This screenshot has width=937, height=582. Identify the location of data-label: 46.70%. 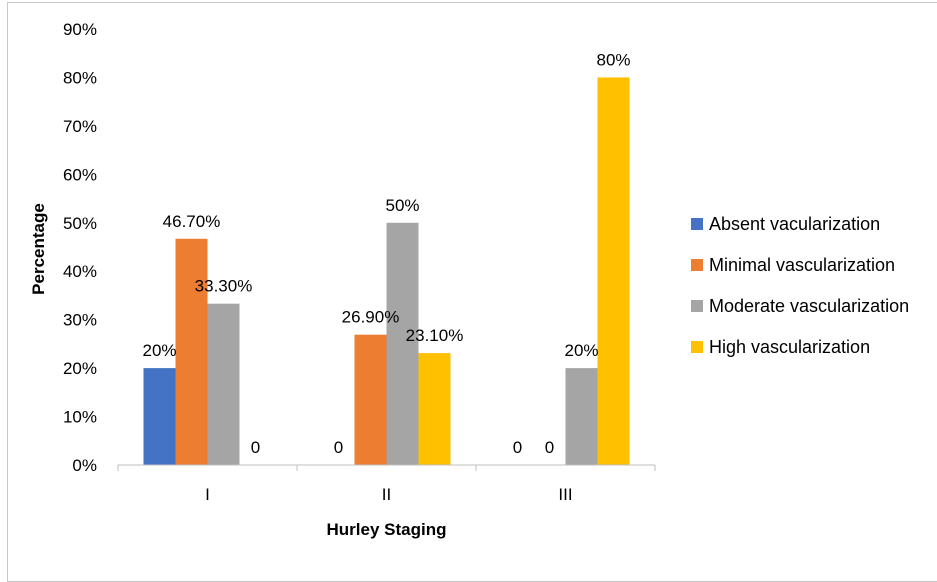
(192, 221).